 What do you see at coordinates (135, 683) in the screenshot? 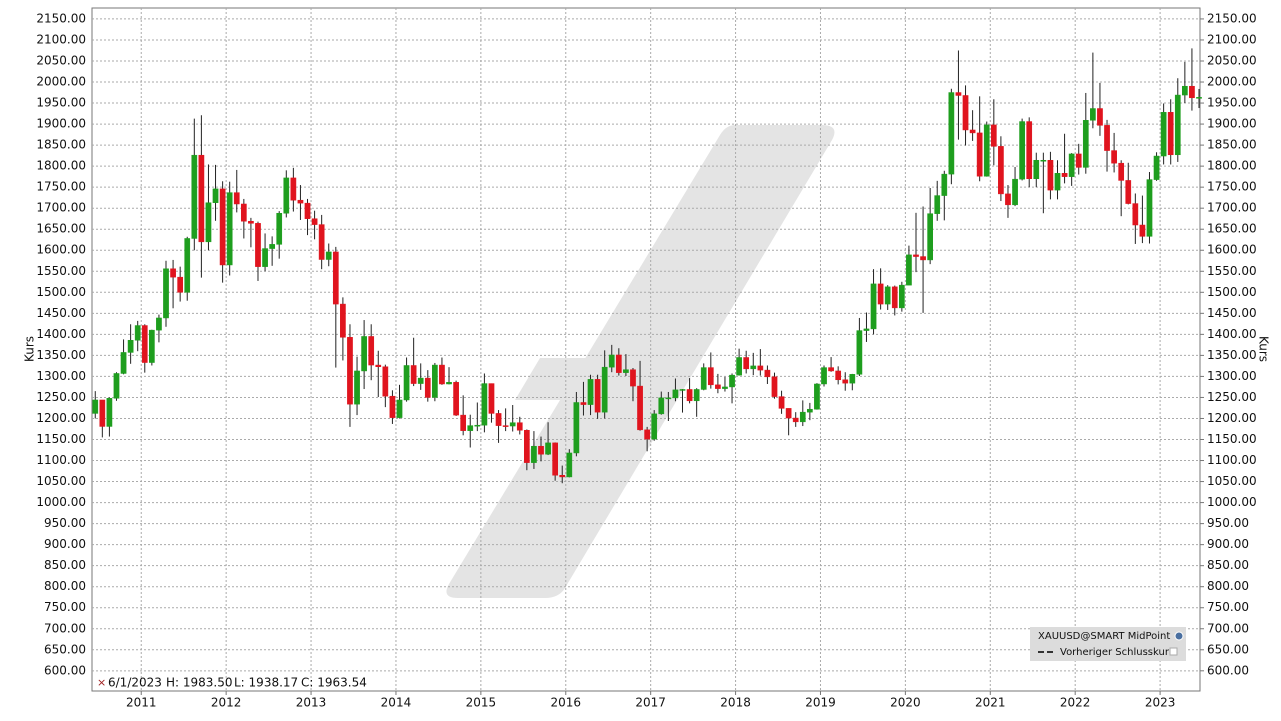
I see `cursor-date: 6/1/2023` at bounding box center [135, 683].